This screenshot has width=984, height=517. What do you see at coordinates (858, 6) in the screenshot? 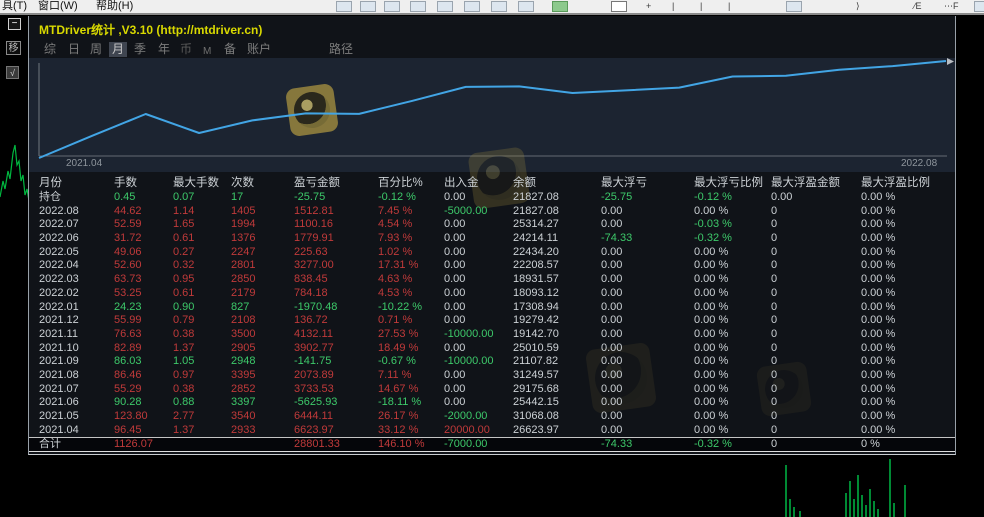
I see `arrow-tool-icon: ⟩` at bounding box center [858, 6].